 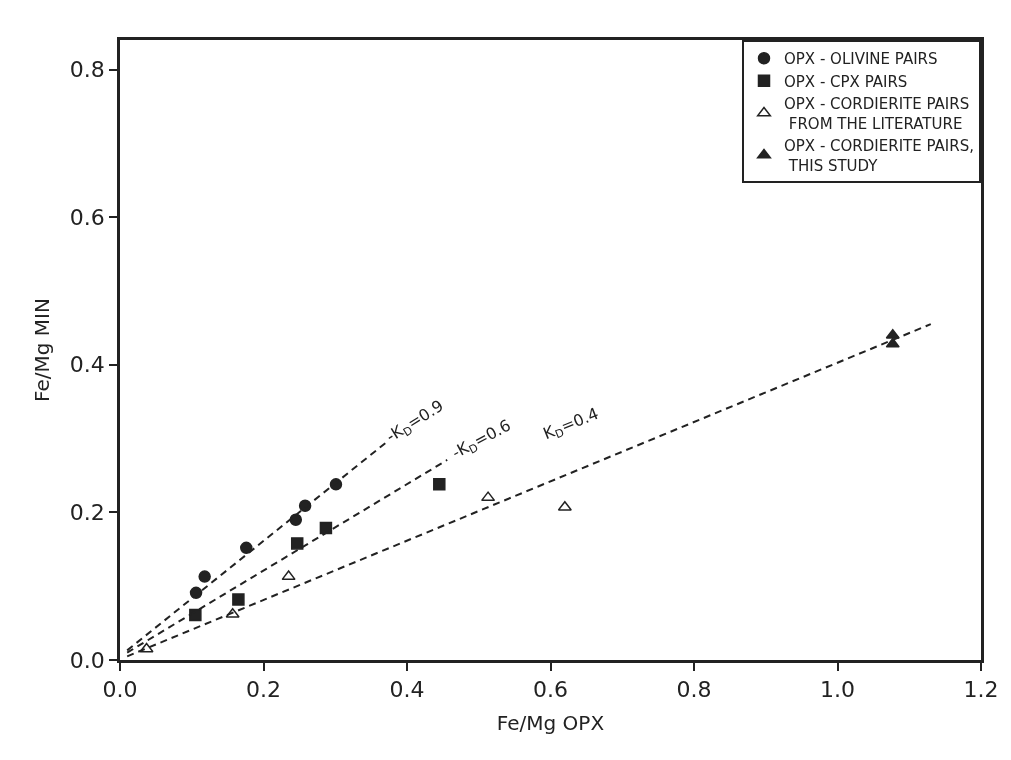 What do you see at coordinates (407, 690) in the screenshot?
I see `x-tick-label: 0.4` at bounding box center [407, 690].